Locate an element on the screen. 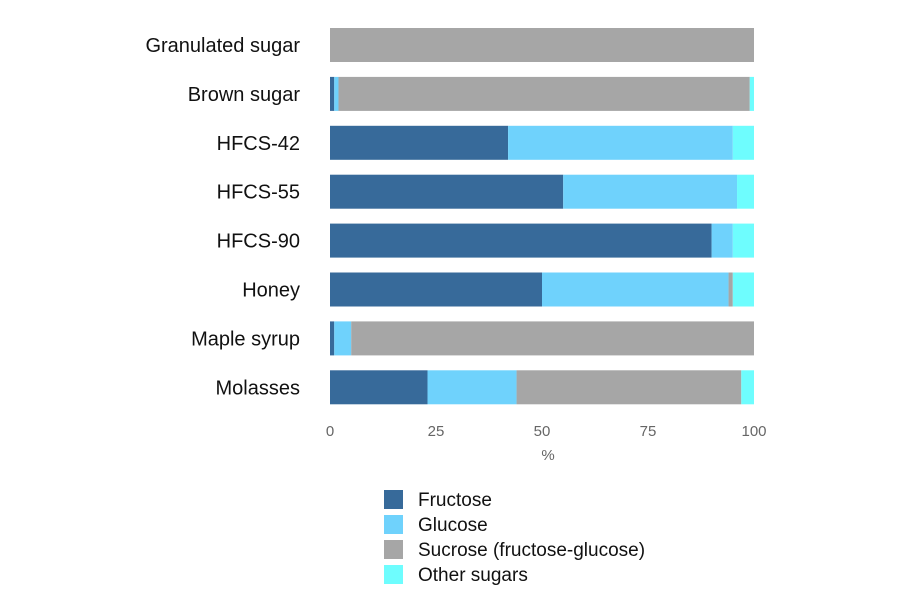  category-label: HFCS-55 is located at coordinates (258, 193).